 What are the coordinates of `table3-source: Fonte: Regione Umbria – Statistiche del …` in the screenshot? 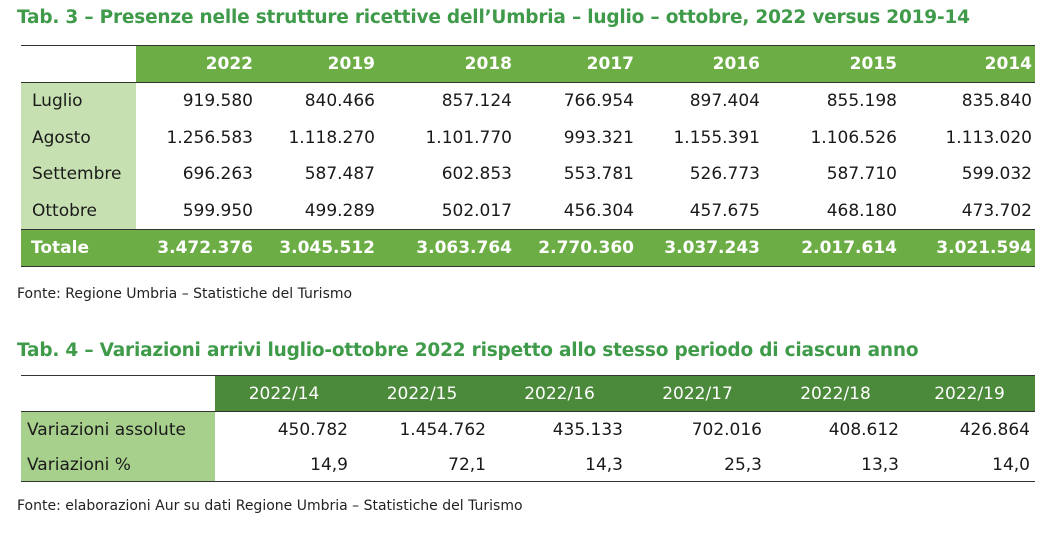 It's located at (185, 294).